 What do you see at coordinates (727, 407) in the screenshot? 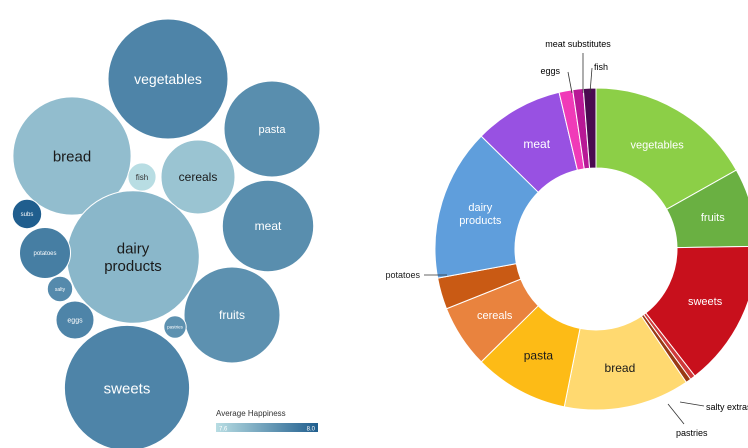
I see `slice-label-salty-extras: salty extras` at bounding box center [727, 407].